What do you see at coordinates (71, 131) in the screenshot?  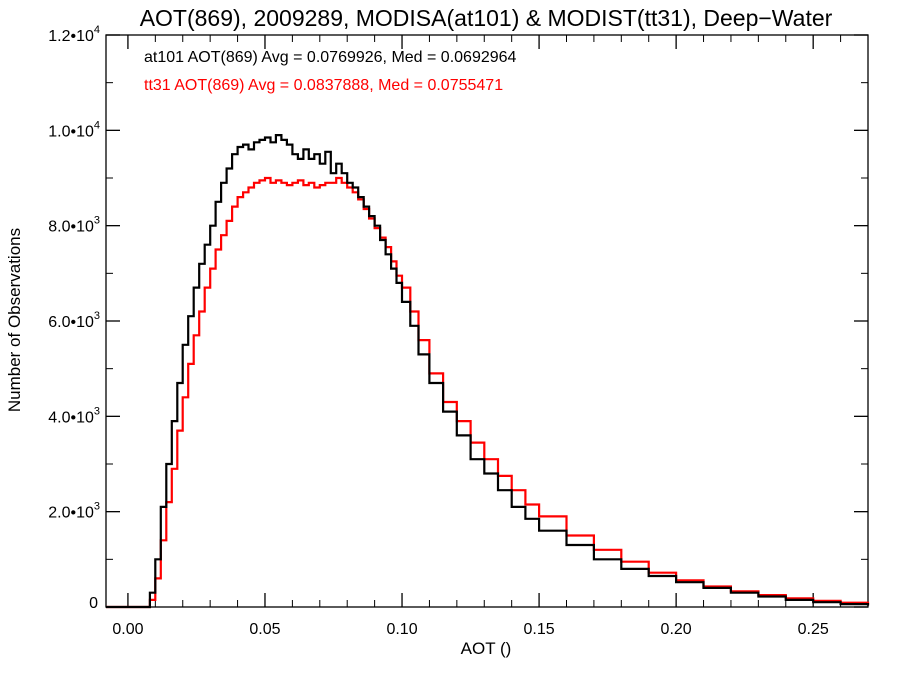 I see `y-tick-mantissa: 1.0•10` at bounding box center [71, 131].